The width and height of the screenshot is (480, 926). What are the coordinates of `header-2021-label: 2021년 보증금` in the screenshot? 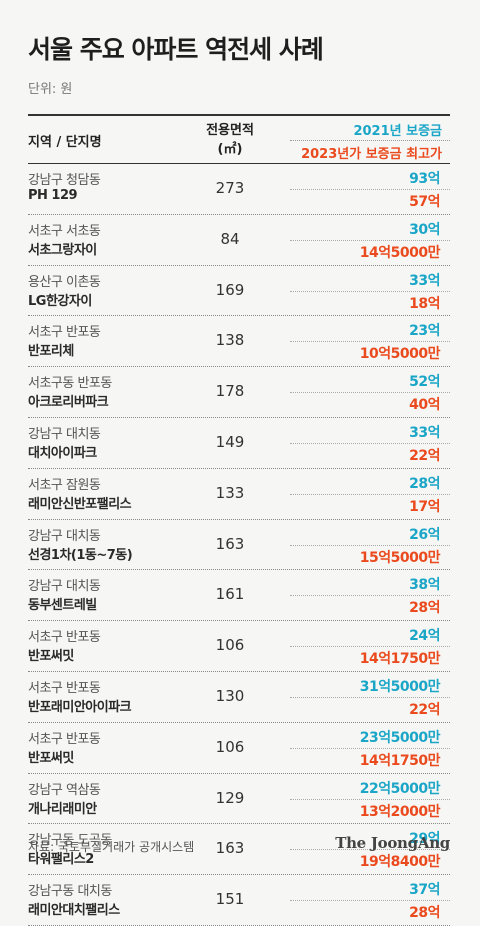 It's located at (397, 131).